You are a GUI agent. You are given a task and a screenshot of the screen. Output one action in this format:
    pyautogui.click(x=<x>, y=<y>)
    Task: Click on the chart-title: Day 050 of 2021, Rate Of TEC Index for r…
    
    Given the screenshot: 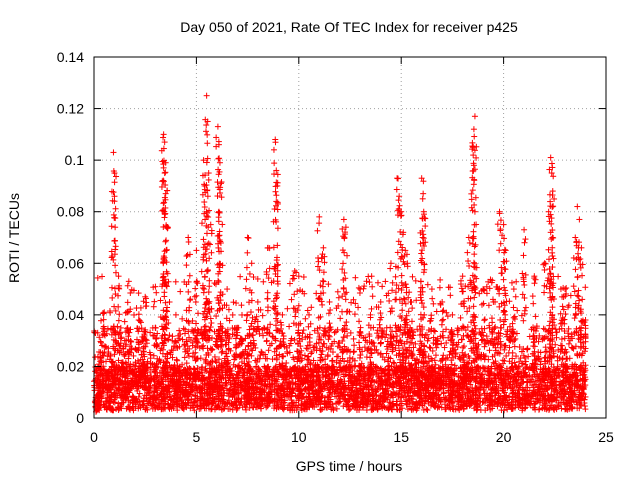 What is the action you would take?
    pyautogui.click(x=349, y=27)
    